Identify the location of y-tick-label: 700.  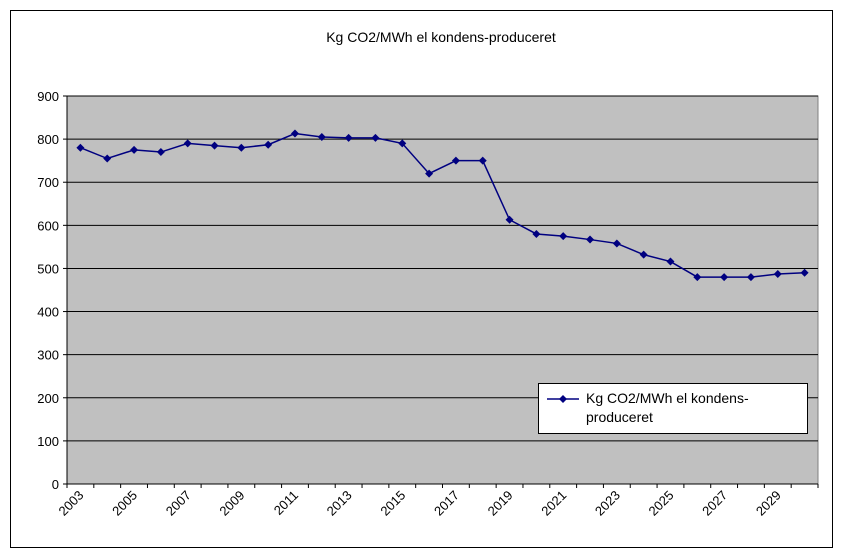
(48, 182).